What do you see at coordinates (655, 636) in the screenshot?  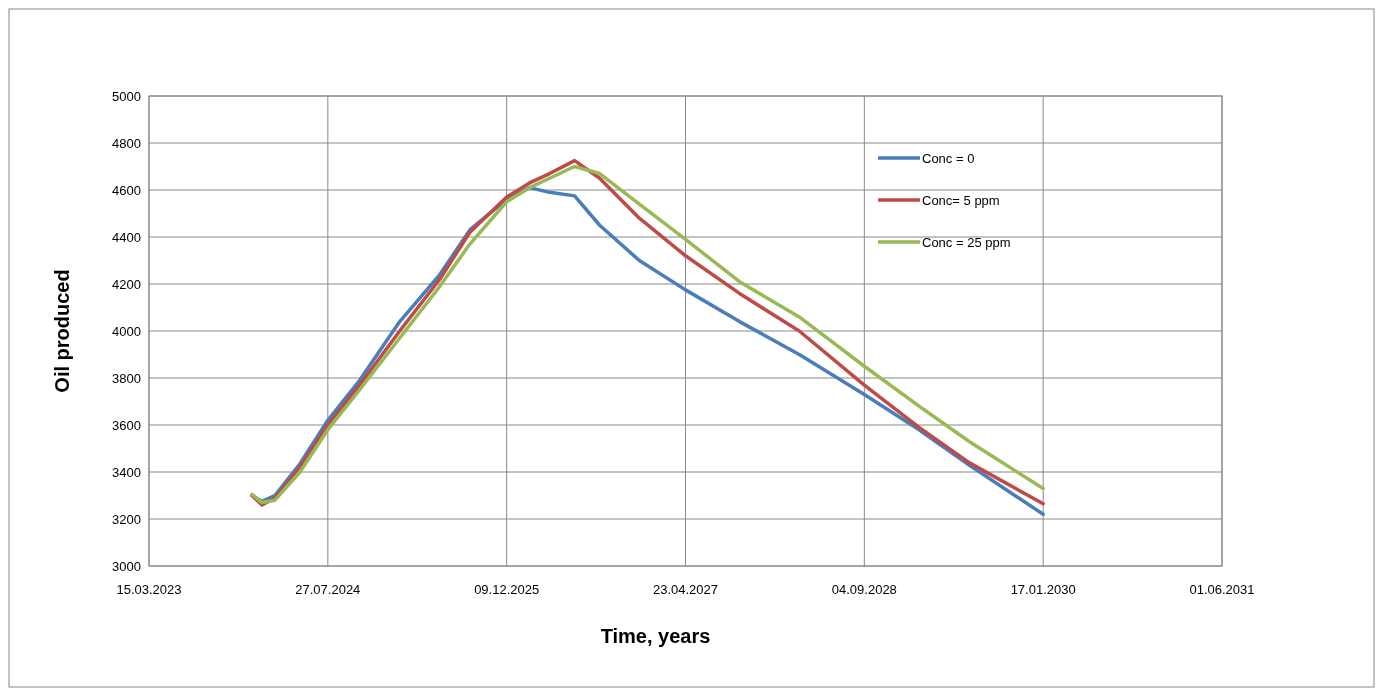 I see `x-axis-title: Time, years` at bounding box center [655, 636].